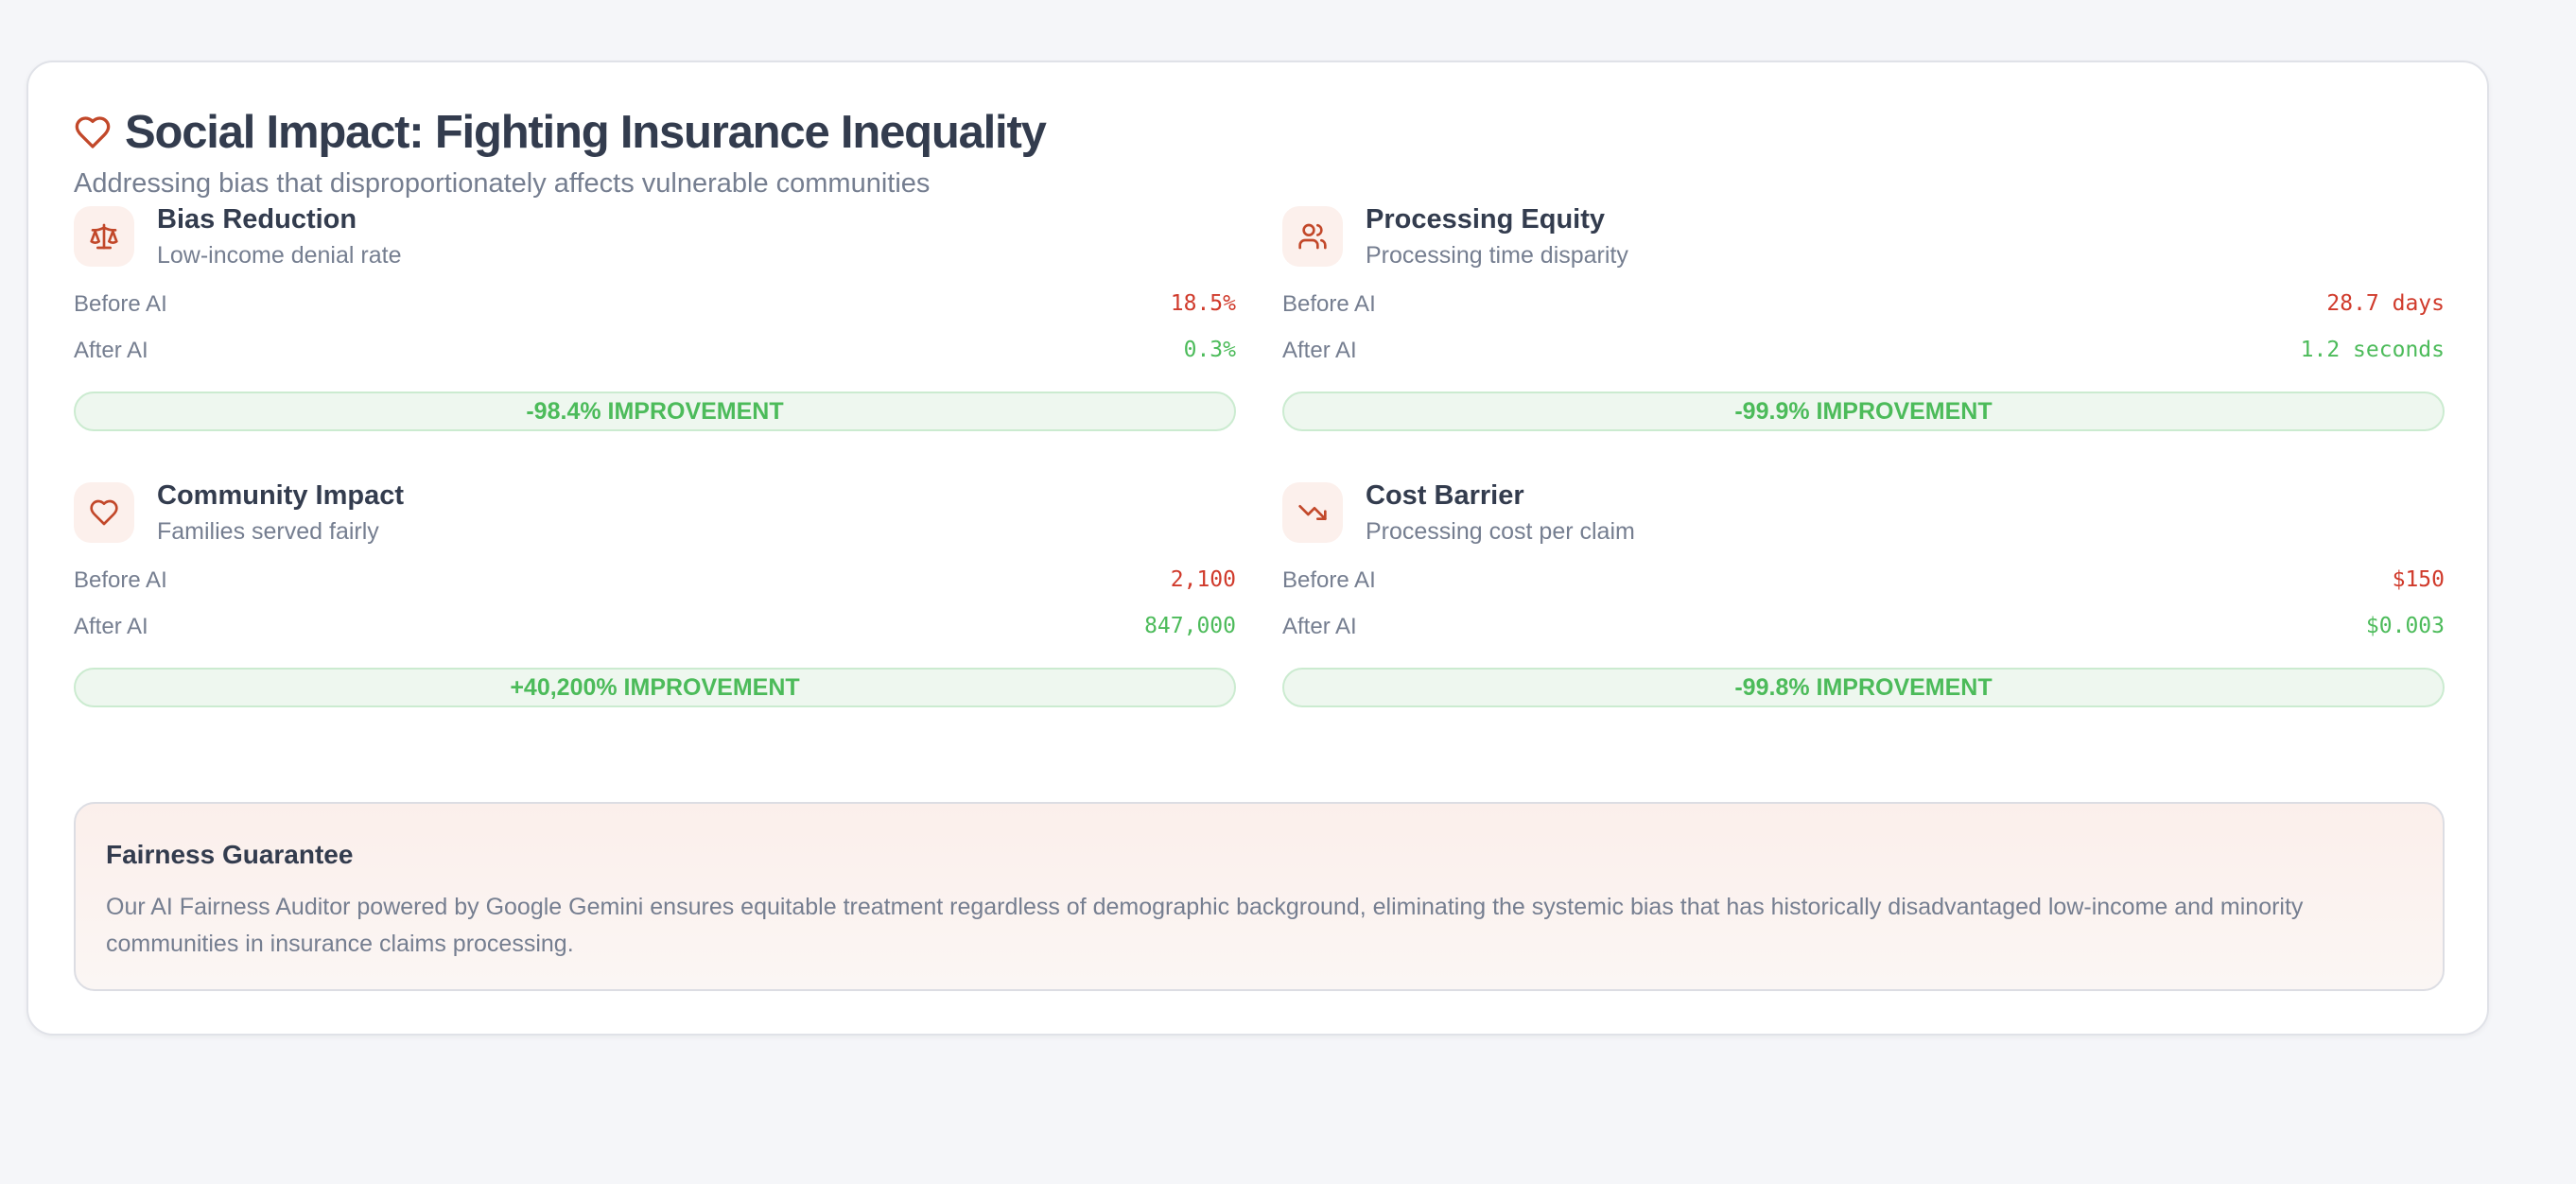 The height and width of the screenshot is (1184, 2576). What do you see at coordinates (279, 255) in the screenshot?
I see `metric-subtitle: Low-income denial rate` at bounding box center [279, 255].